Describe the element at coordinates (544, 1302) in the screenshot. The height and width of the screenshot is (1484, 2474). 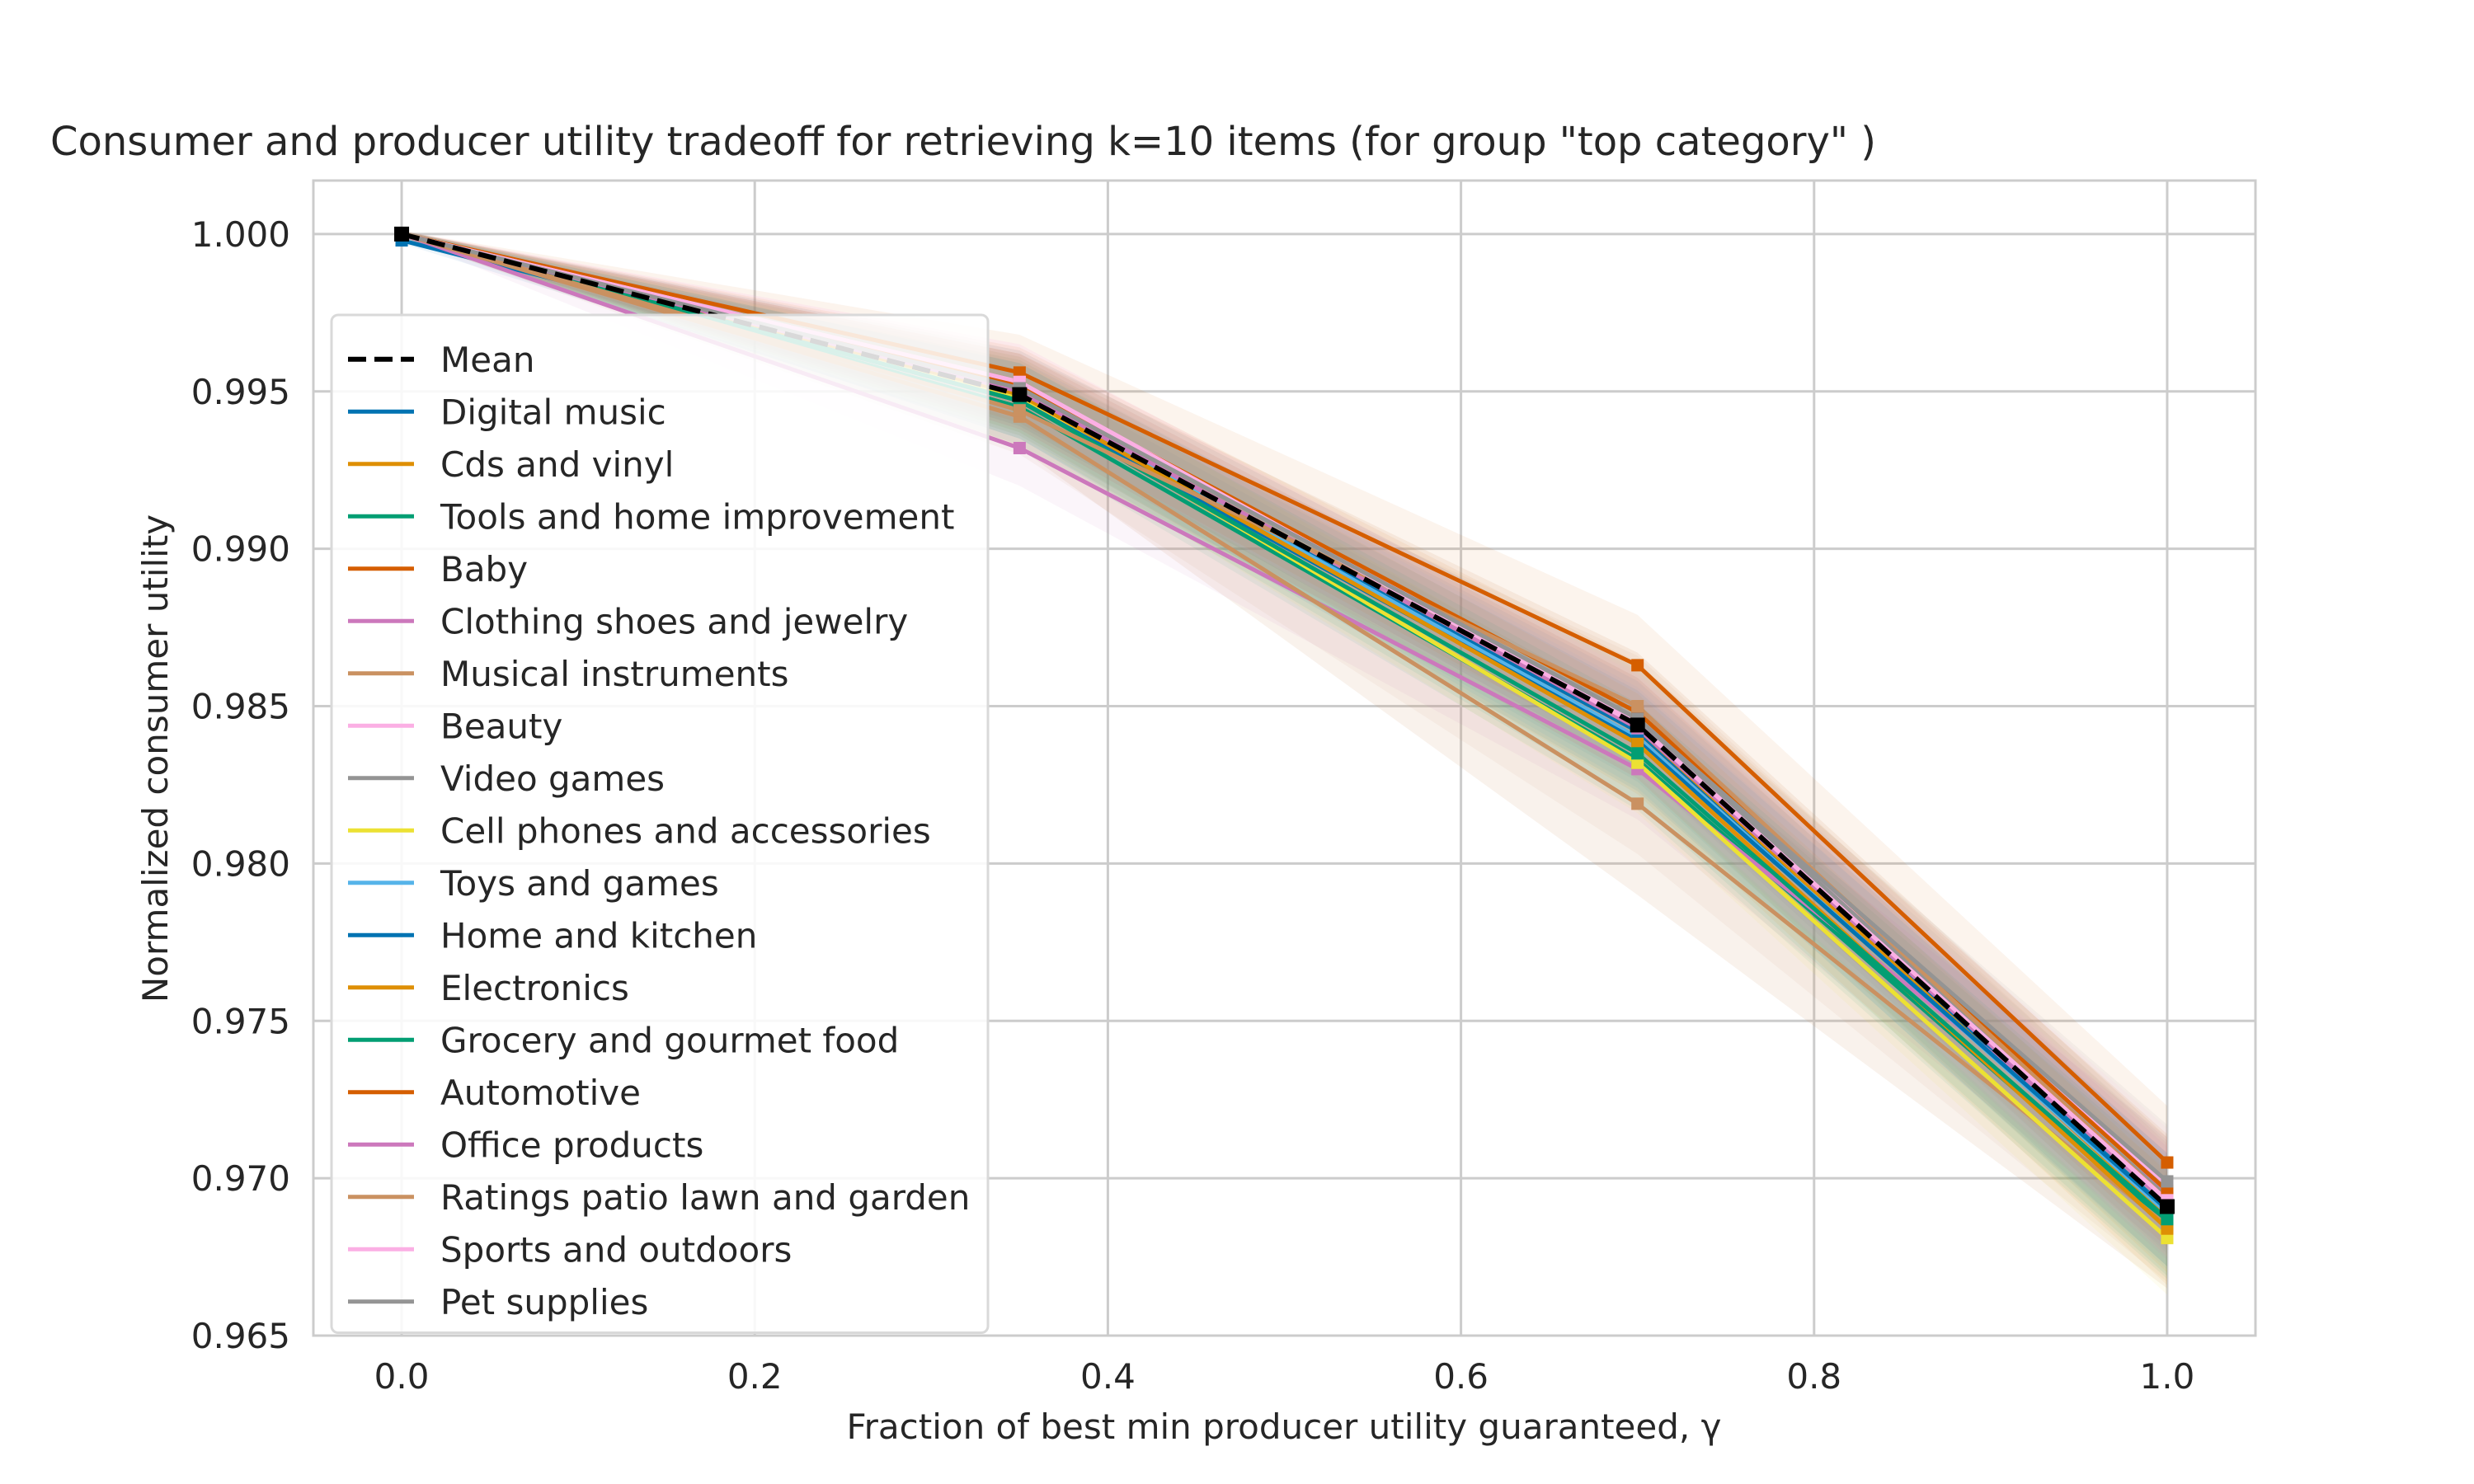
I see `legend-label: Pet supplies` at that location.